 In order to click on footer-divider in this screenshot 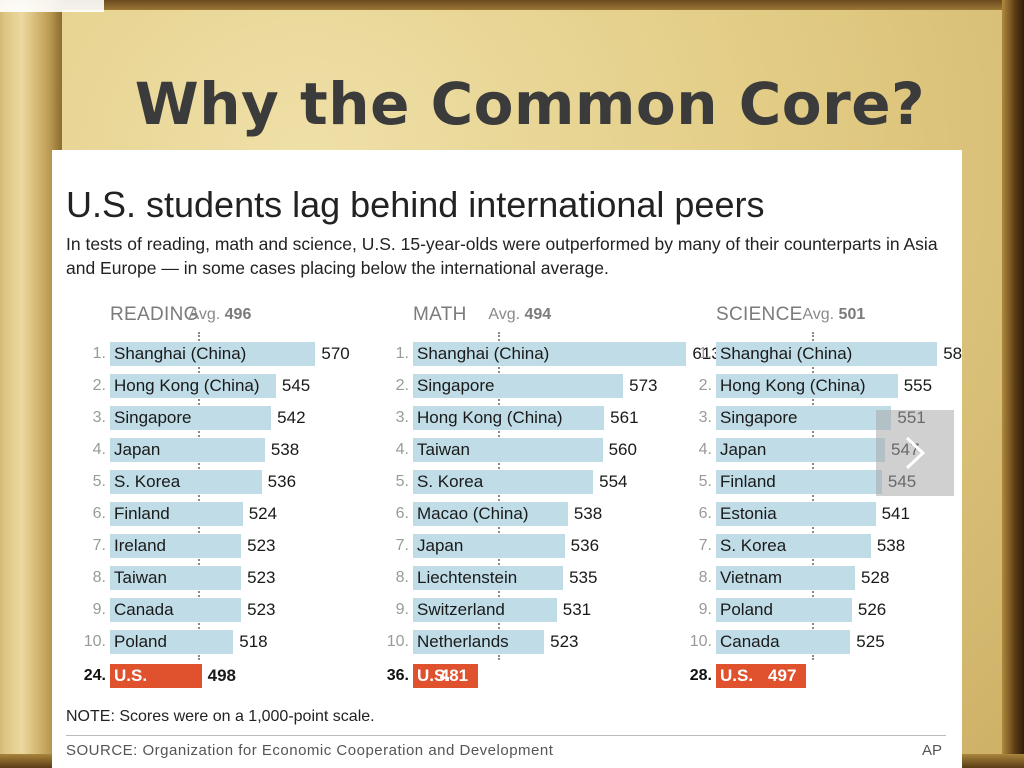, I will do `click(506, 735)`.